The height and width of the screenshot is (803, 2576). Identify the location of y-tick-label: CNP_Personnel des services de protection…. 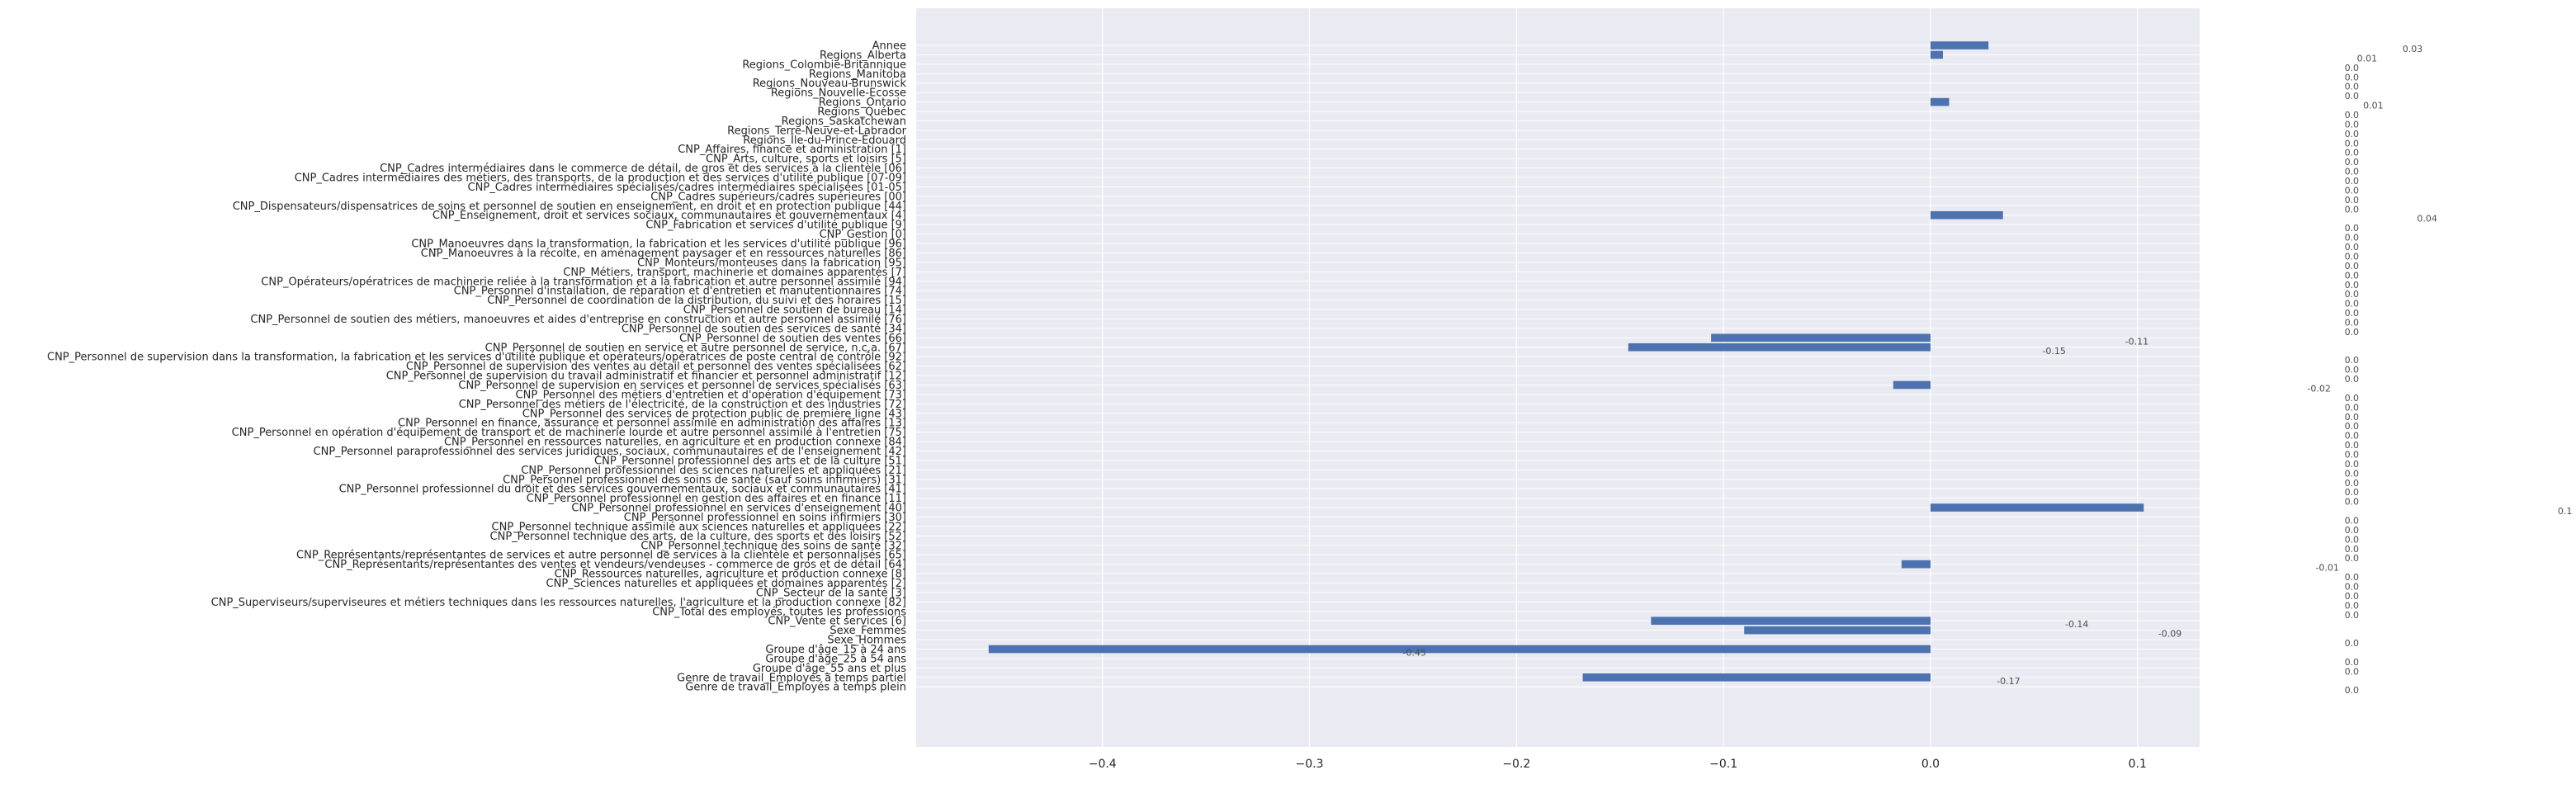
(714, 414).